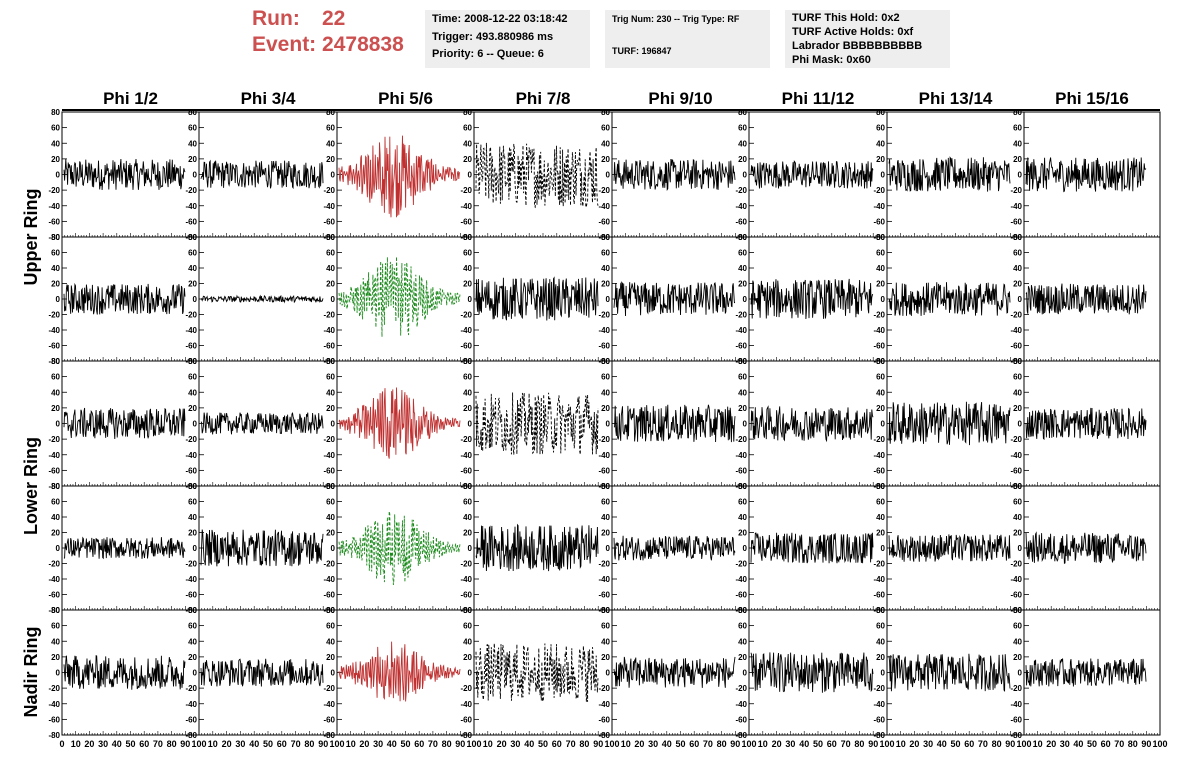 Image resolution: width=1196 pixels, height=772 pixels. I want to click on x-tick-label: 70, so click(158, 744).